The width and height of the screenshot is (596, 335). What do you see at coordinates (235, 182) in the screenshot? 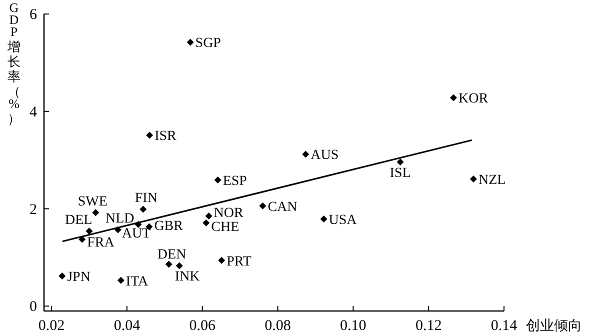
I see `annotation: ESP` at bounding box center [235, 182].